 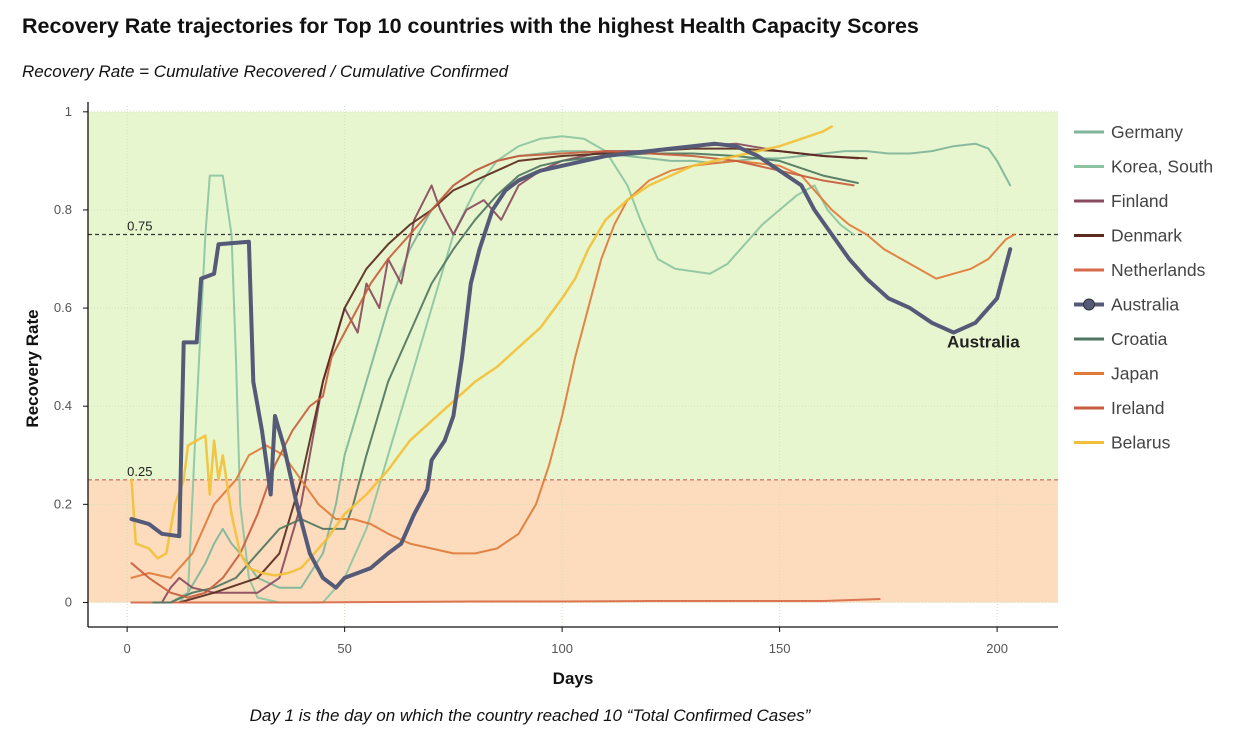 I want to click on annotation-australia: Australia, so click(x=983, y=341).